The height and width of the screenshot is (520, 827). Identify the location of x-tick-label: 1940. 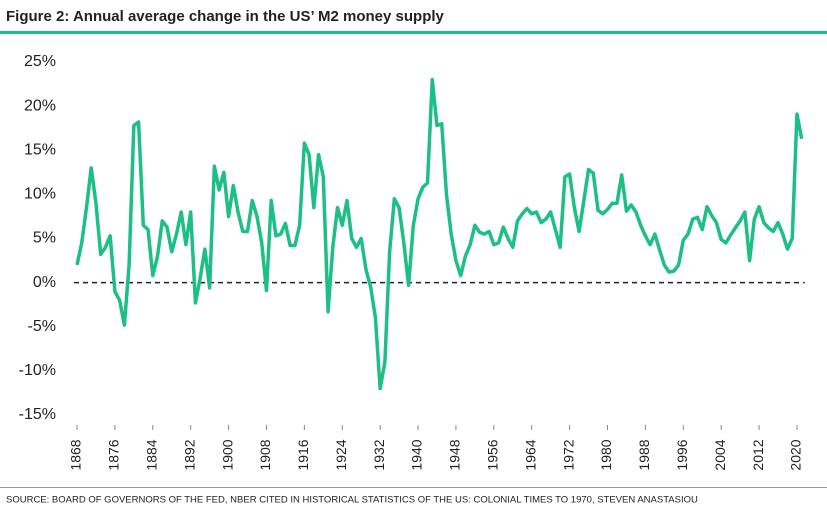
(417, 454).